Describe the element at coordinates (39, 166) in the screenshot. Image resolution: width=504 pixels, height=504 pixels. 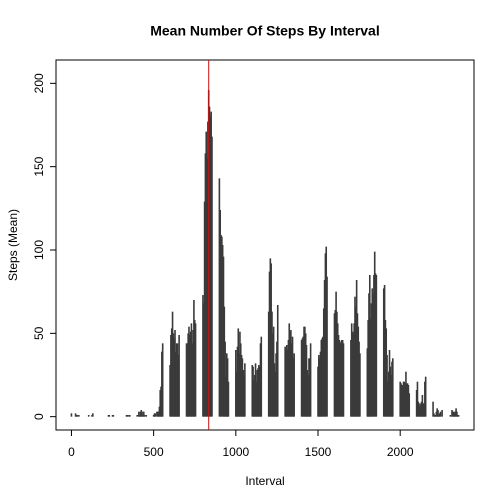
I see `y-tick-label: 150` at that location.